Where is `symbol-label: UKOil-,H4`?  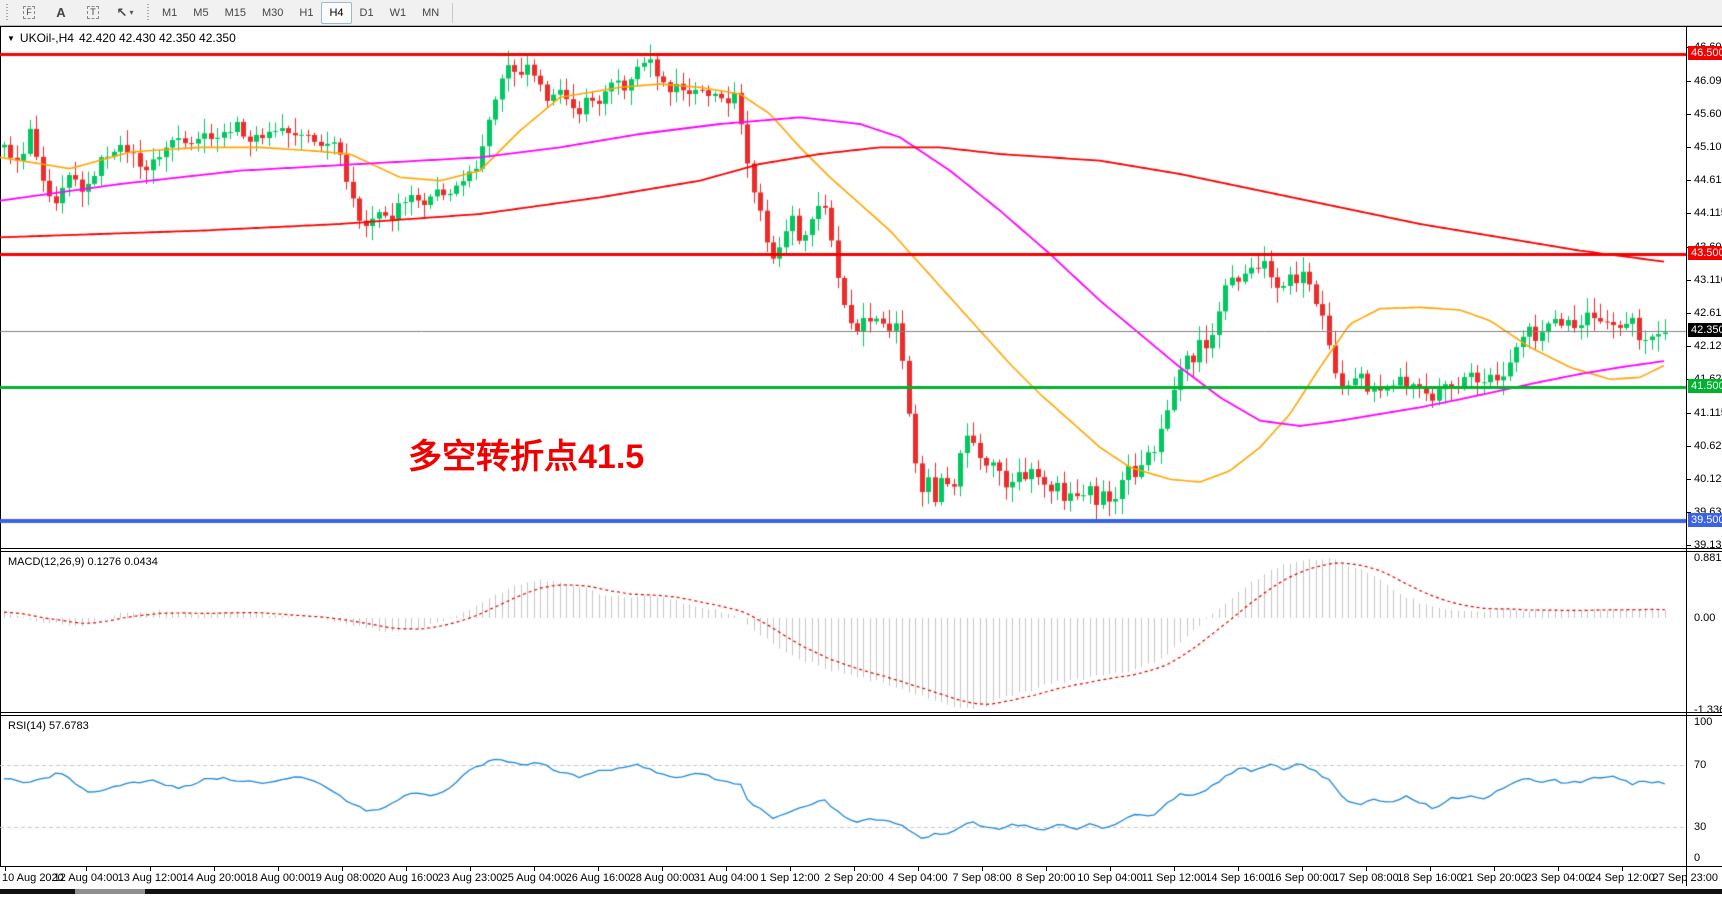
symbol-label: UKOil-,H4 is located at coordinates (46, 38).